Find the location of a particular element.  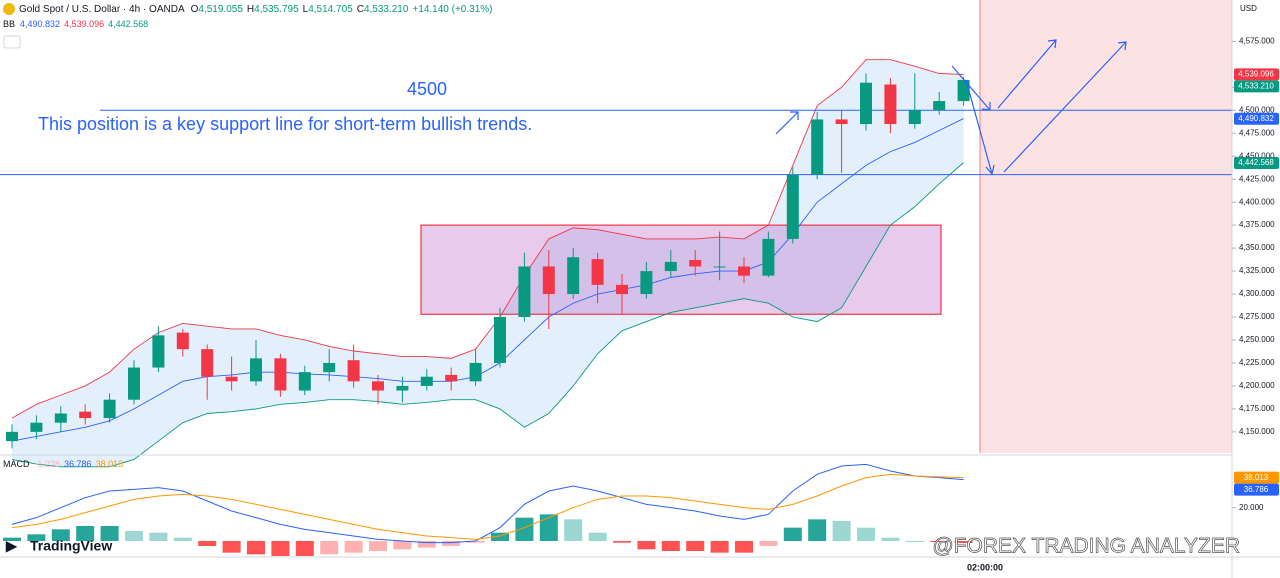

macd-label: MACD is located at coordinates (16, 464).